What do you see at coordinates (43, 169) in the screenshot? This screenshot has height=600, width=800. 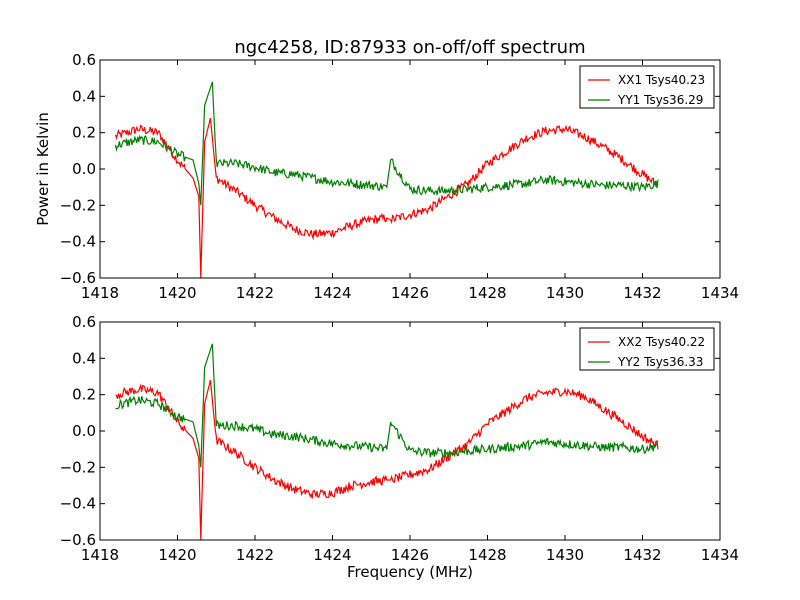 I see `y-axis-label: Power in Kelvin` at bounding box center [43, 169].